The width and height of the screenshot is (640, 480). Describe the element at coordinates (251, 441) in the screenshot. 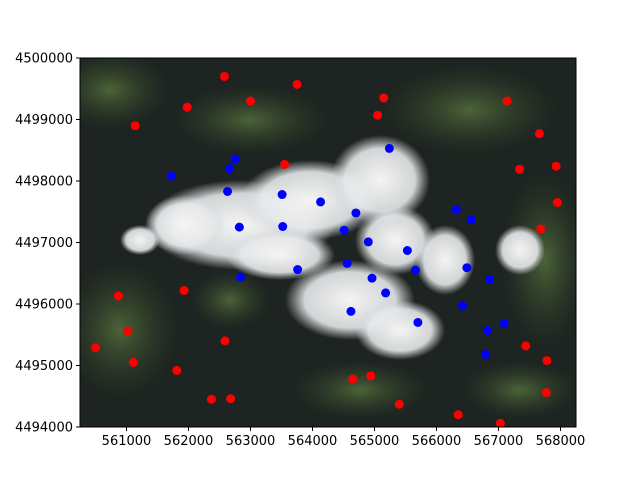

I see `x-tick-label: 563000` at that location.